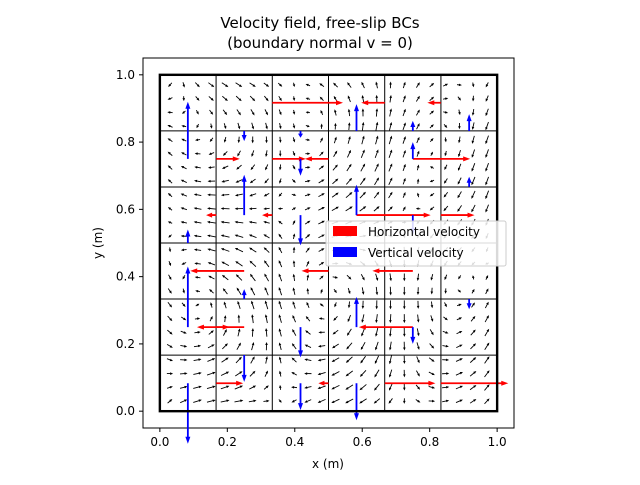 The height and width of the screenshot is (485, 640). I want to click on y-tick-label: 0.2, so click(125, 344).